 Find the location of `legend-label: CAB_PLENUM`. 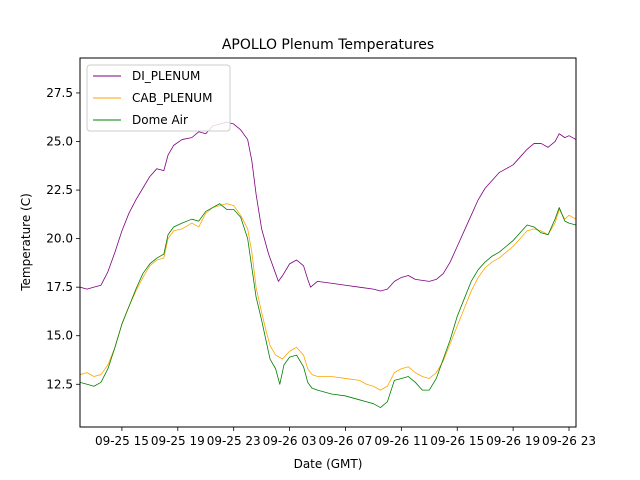

legend-label: CAB_PLENUM is located at coordinates (172, 98).